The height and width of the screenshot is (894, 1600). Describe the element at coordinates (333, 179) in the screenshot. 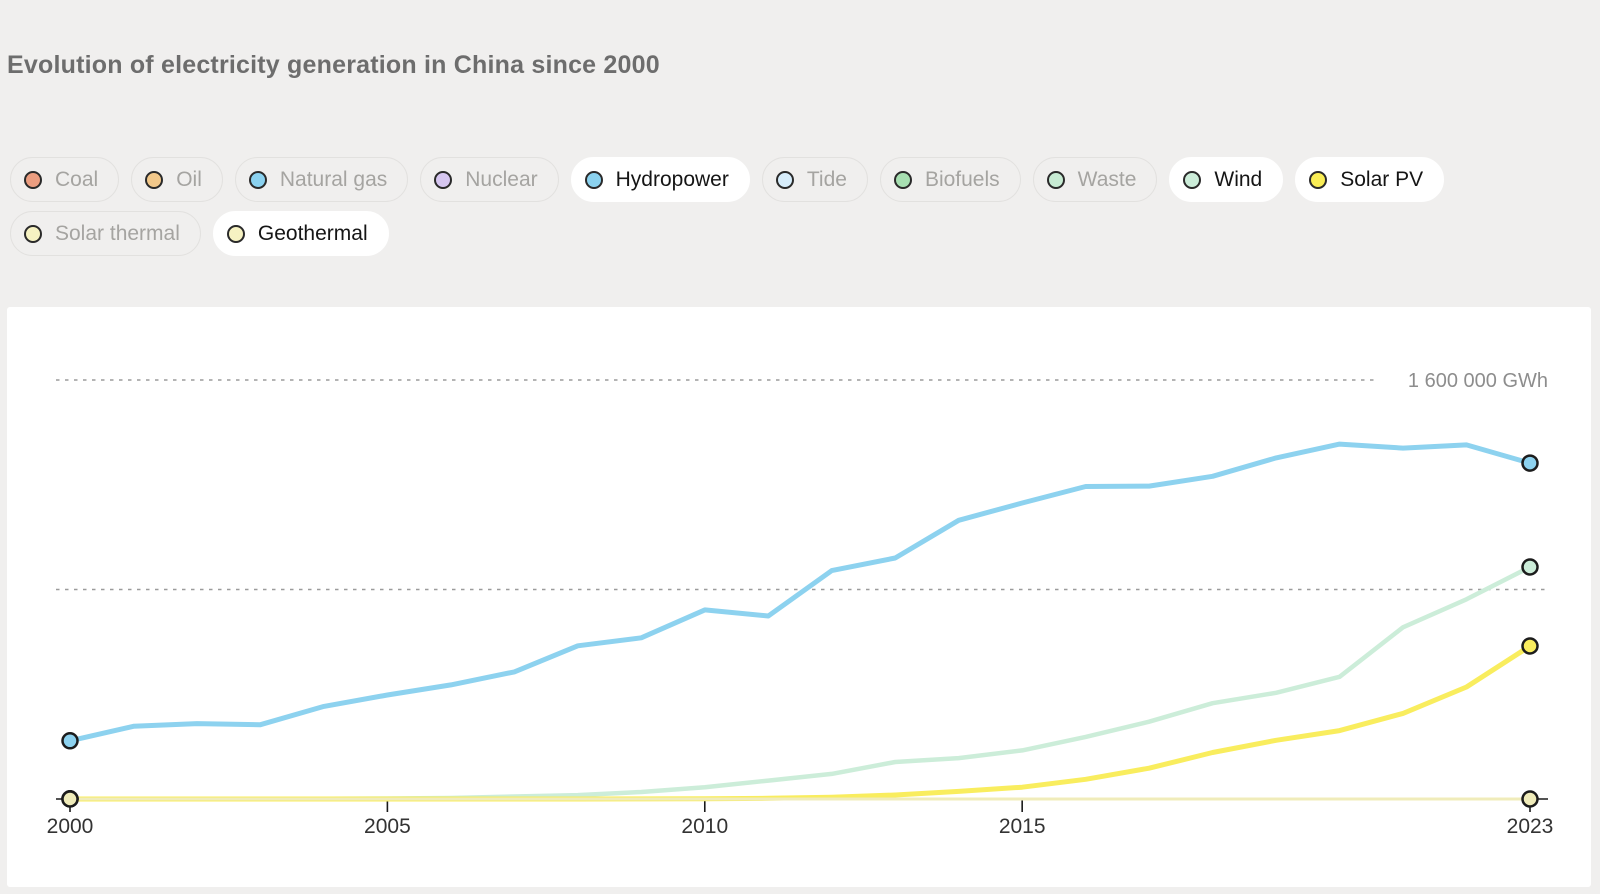

I see `legend-chip-label: Natural gas` at that location.